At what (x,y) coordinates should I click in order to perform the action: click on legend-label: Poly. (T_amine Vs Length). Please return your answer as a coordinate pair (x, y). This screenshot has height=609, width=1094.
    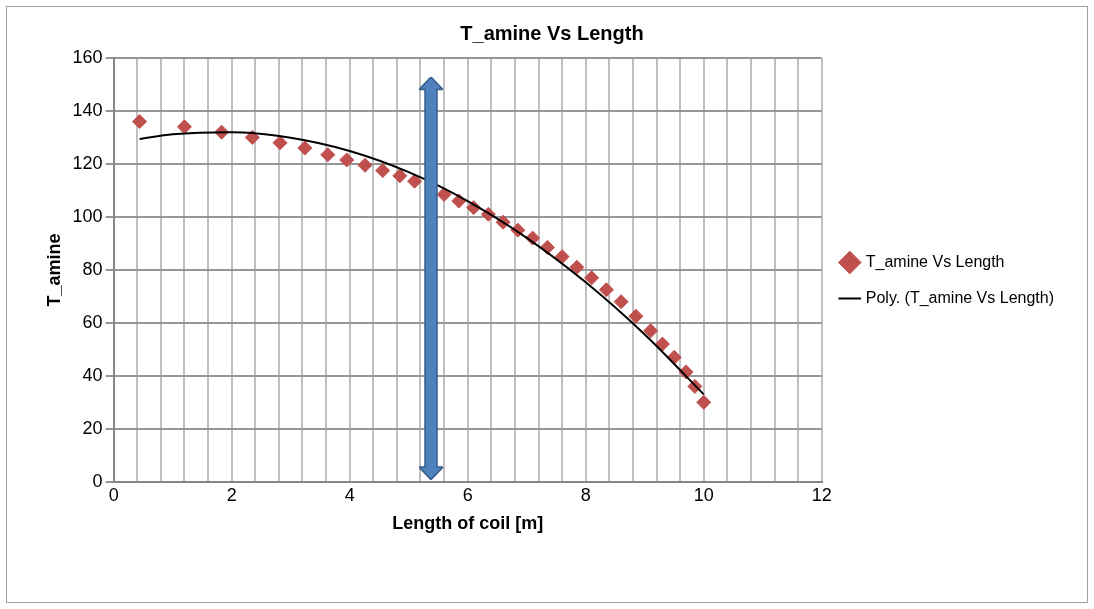
    Looking at the image, I should click on (959, 297).